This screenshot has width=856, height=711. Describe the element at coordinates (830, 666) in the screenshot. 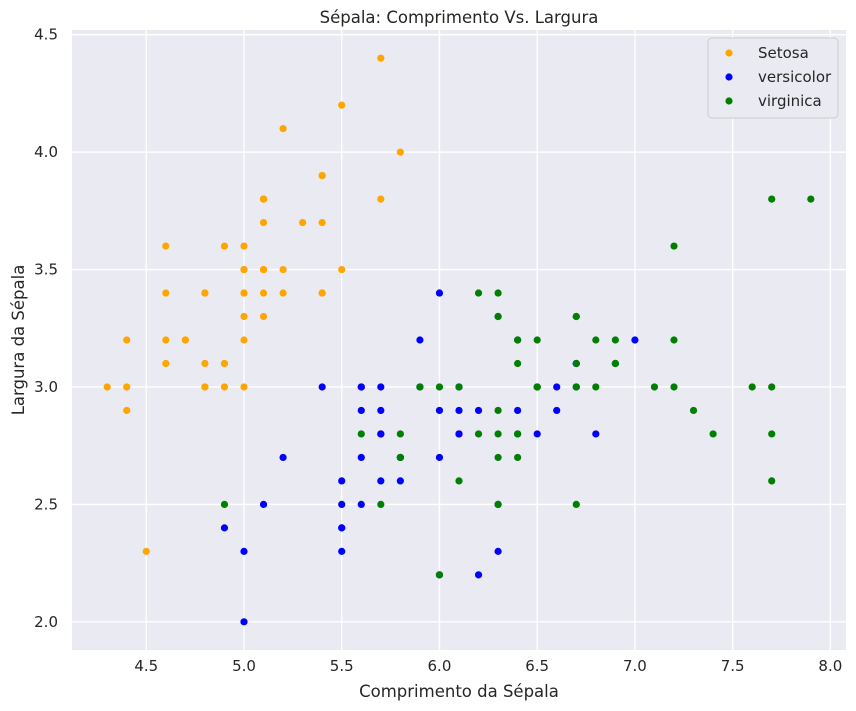

I see `x-tick-label: 8.0` at that location.